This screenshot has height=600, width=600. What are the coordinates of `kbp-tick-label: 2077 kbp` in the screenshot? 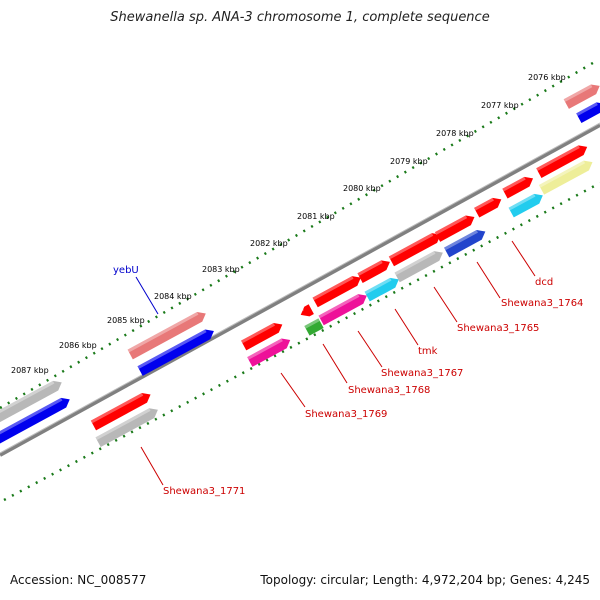 It's located at (500, 105).